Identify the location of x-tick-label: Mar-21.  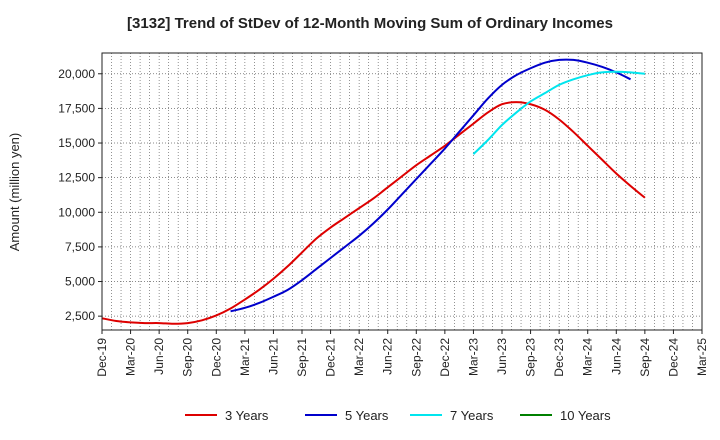
(245, 357).